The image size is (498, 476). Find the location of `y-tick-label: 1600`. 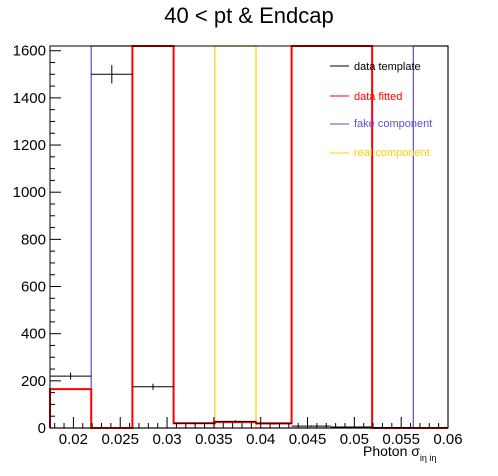

y-tick-label: 1600 is located at coordinates (29, 51).